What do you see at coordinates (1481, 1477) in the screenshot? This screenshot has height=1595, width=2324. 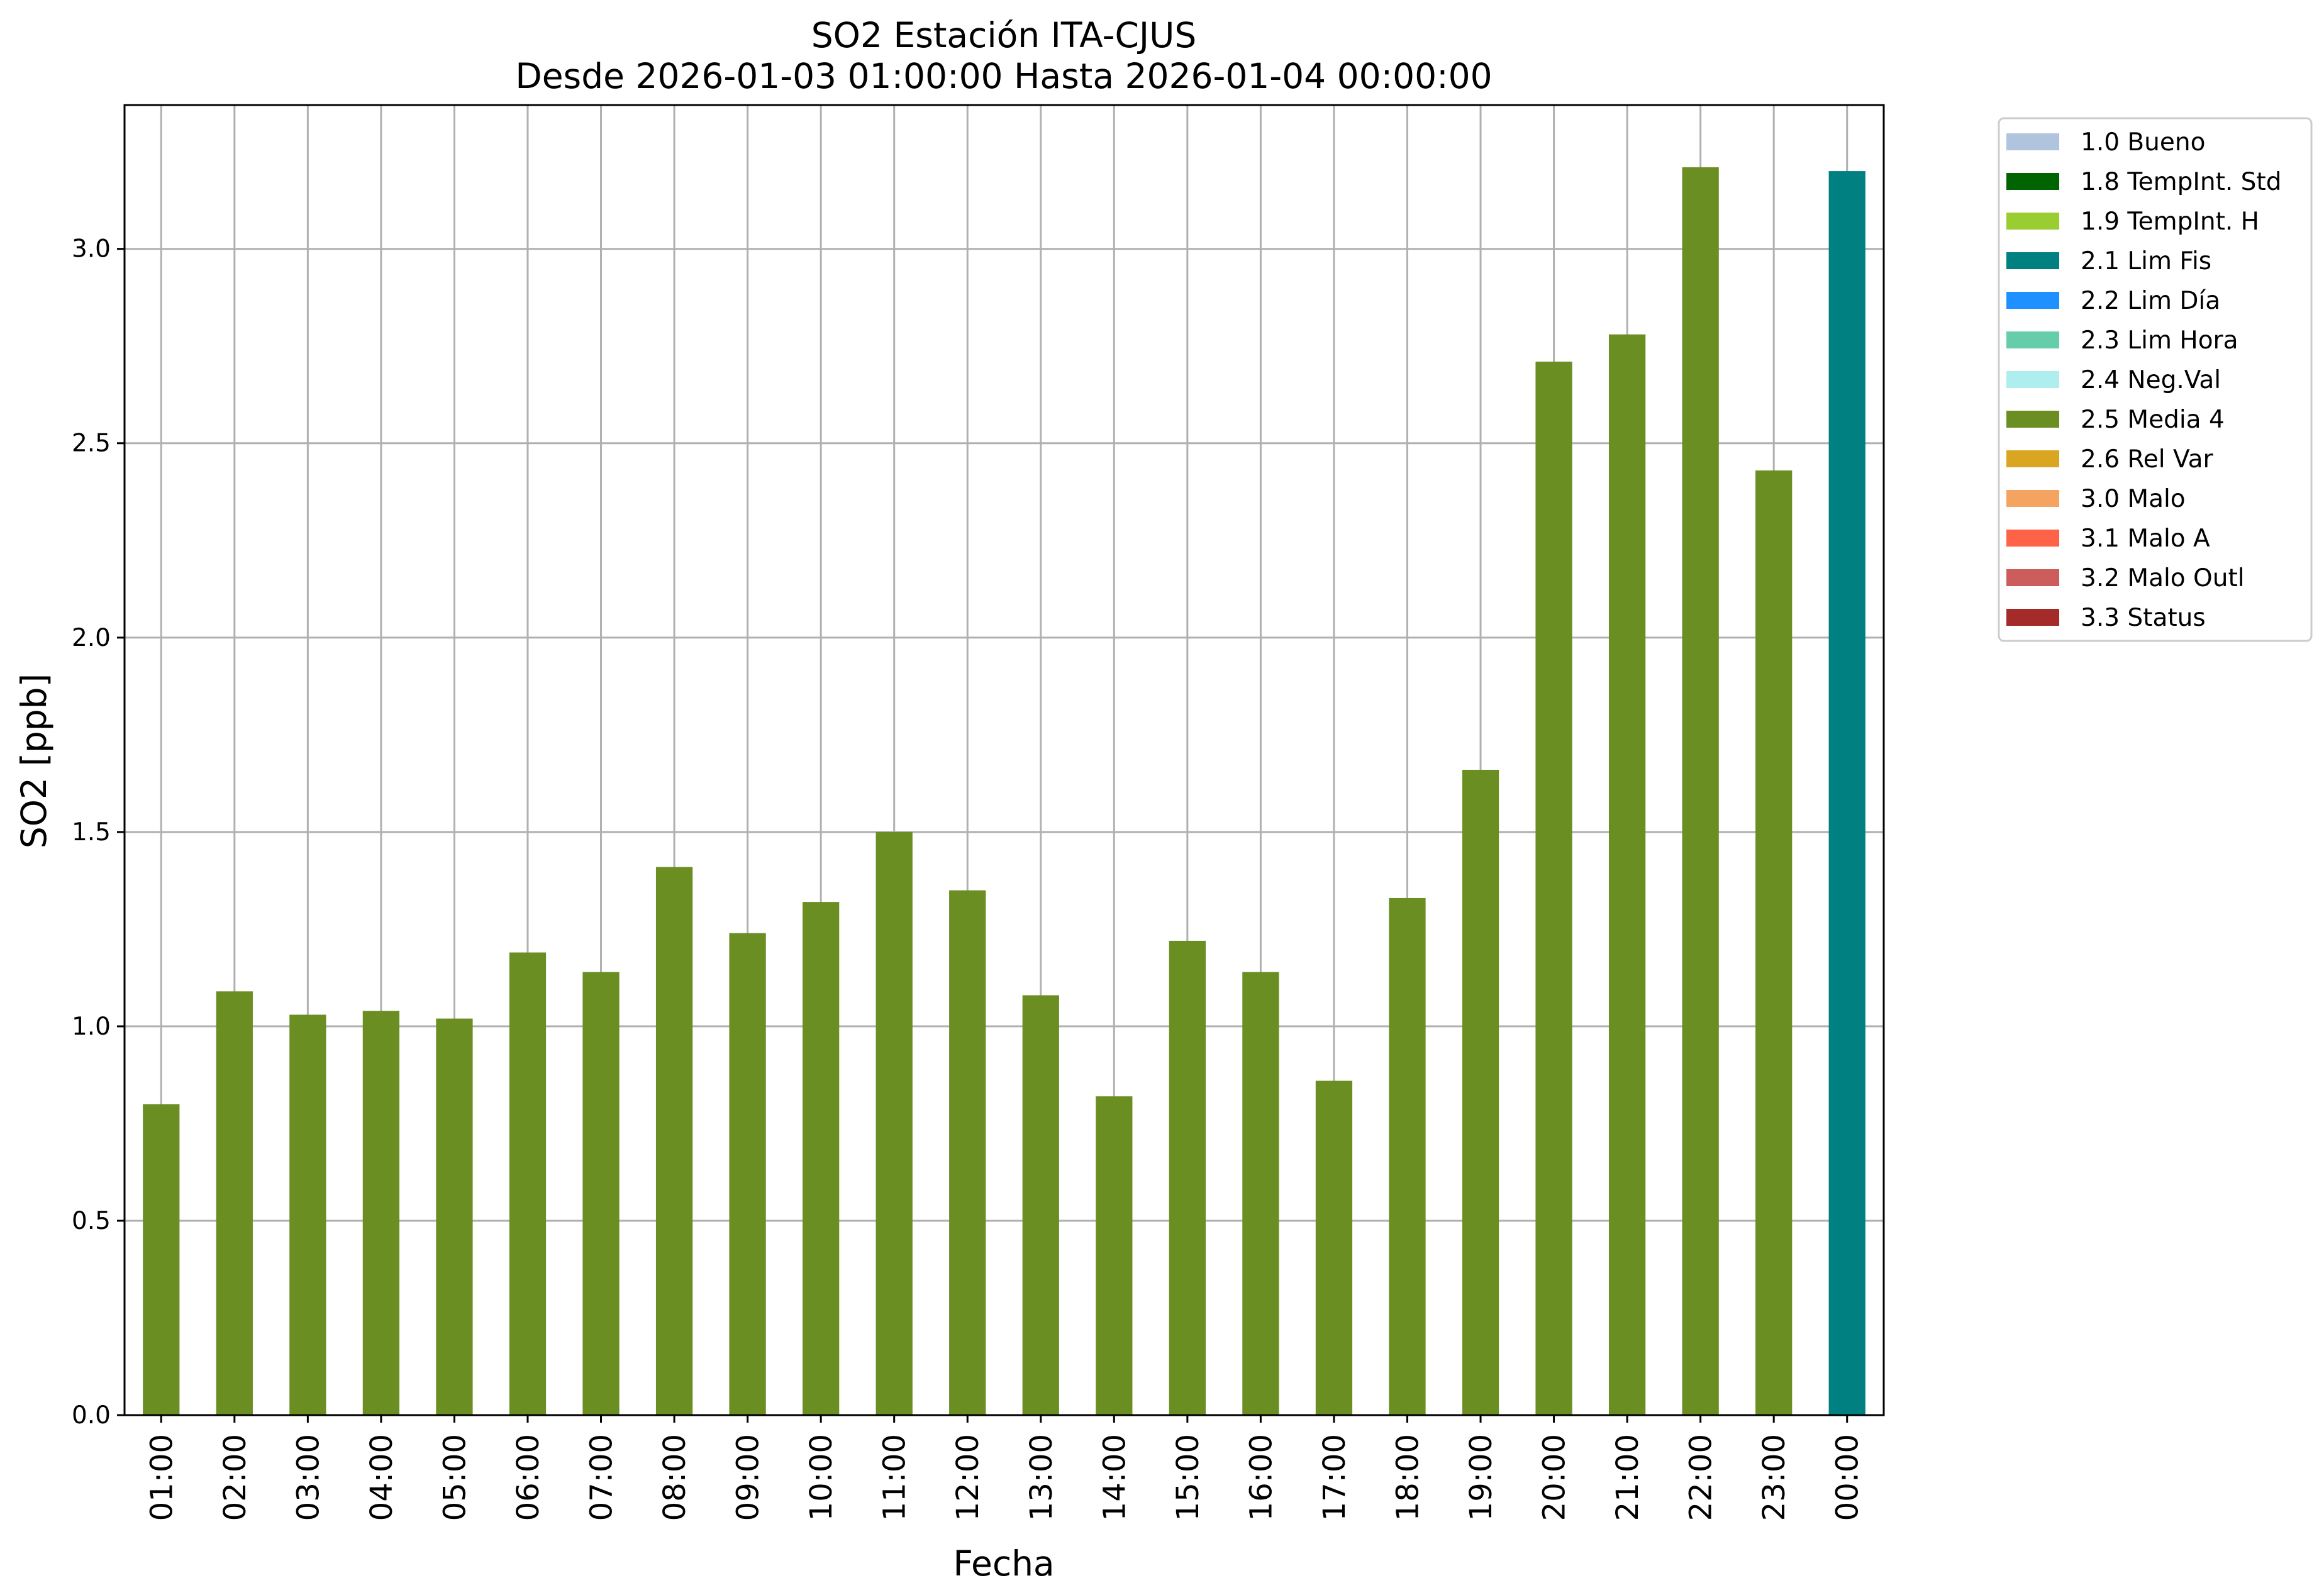 I see `x-tick-label: 19:00` at bounding box center [1481, 1477].